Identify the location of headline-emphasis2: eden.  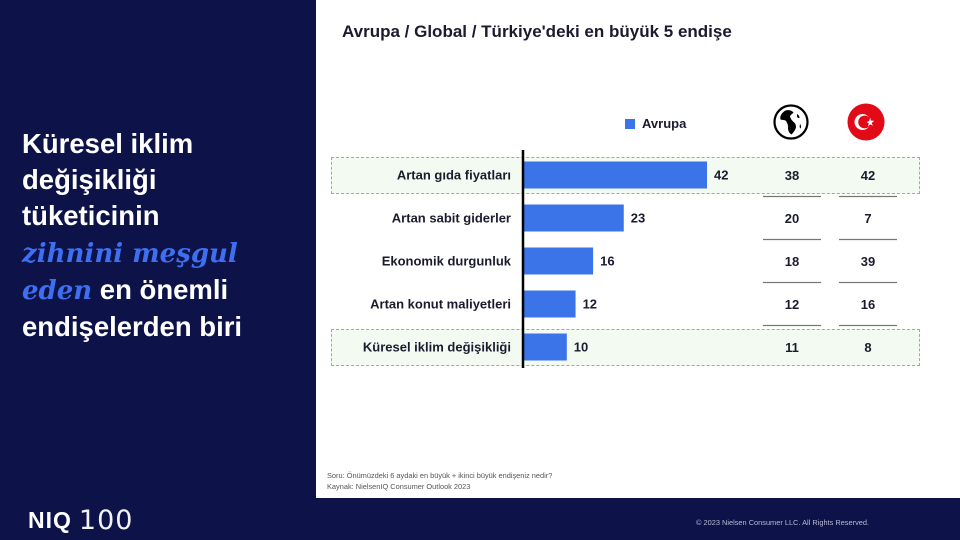
(57, 290).